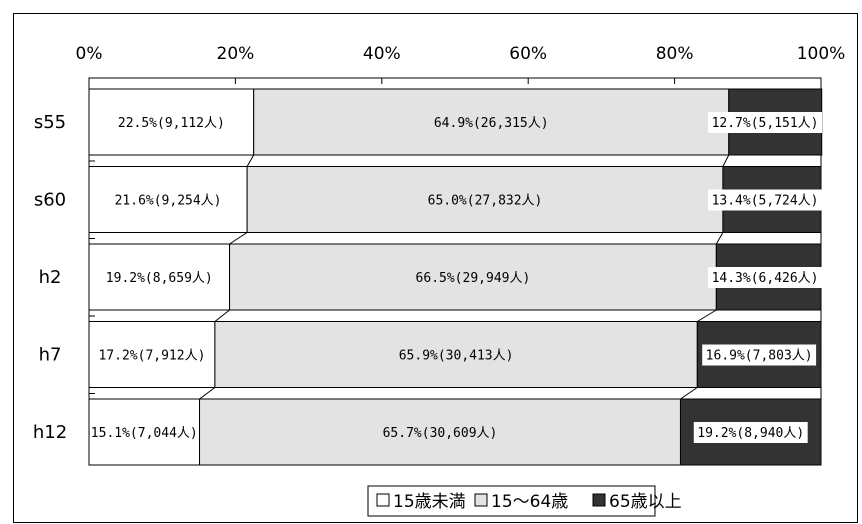  What do you see at coordinates (89, 54) in the screenshot?
I see `x-tick-label: 0%` at bounding box center [89, 54].